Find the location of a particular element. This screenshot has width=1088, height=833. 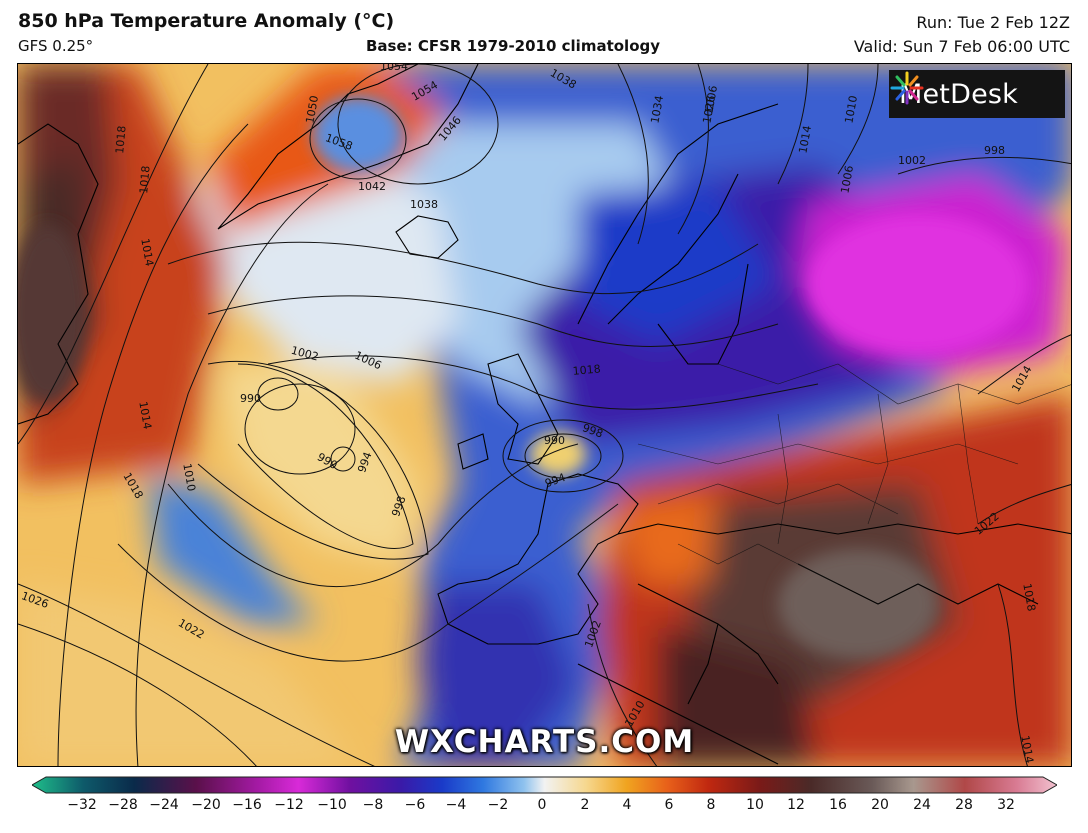

wxcharts-watermark: WXCHARTS.COM is located at coordinates (544, 742).